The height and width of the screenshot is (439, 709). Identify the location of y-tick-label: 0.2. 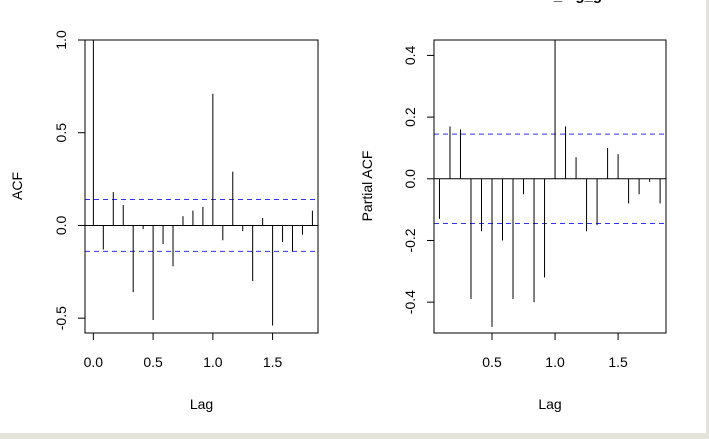
(410, 117).